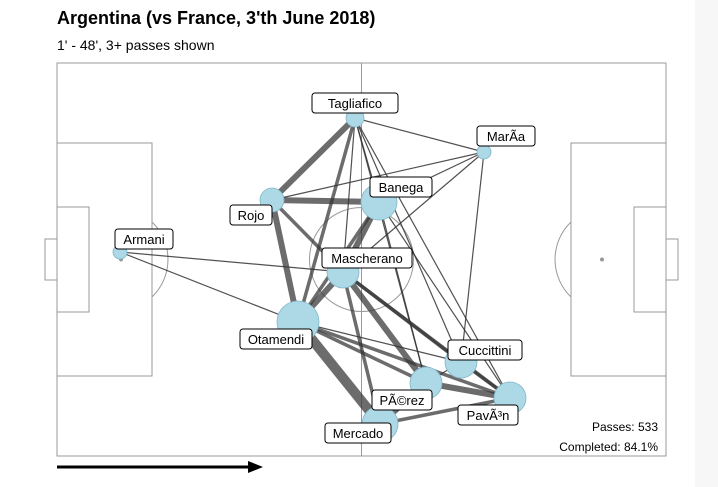  I want to click on pass-link-mascherano-perez, so click(384, 327).